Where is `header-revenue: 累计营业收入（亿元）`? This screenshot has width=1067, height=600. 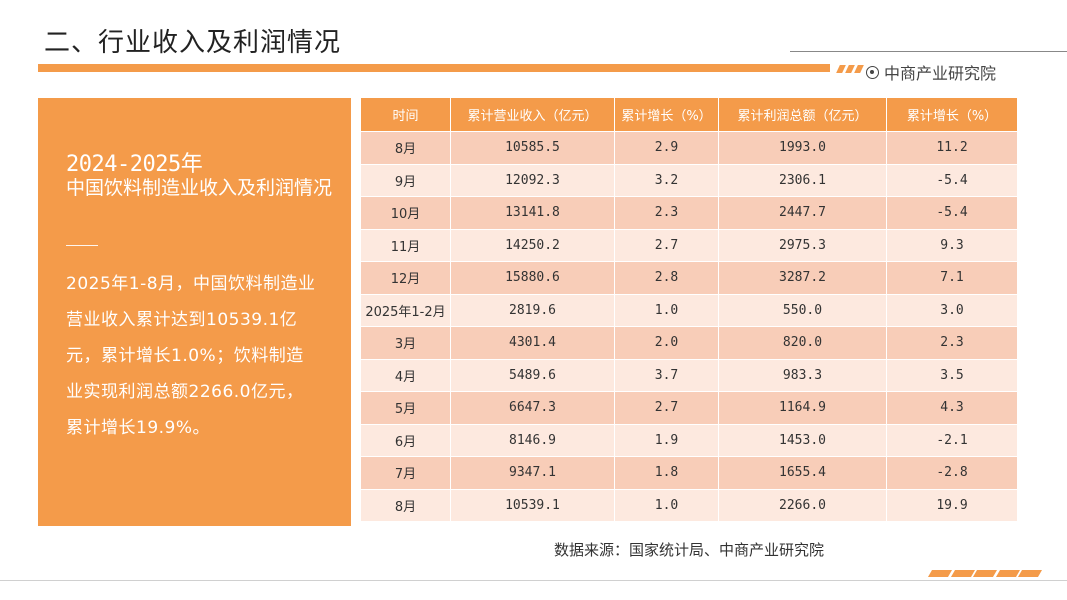 header-revenue: 累计营业收入（亿元） is located at coordinates (533, 114).